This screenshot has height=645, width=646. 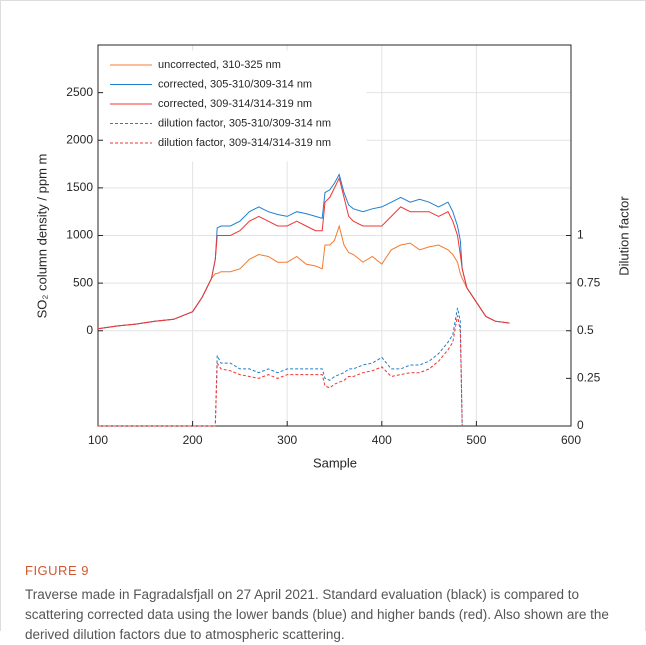 I want to click on y-tick-label: 1000, so click(x=79, y=235).